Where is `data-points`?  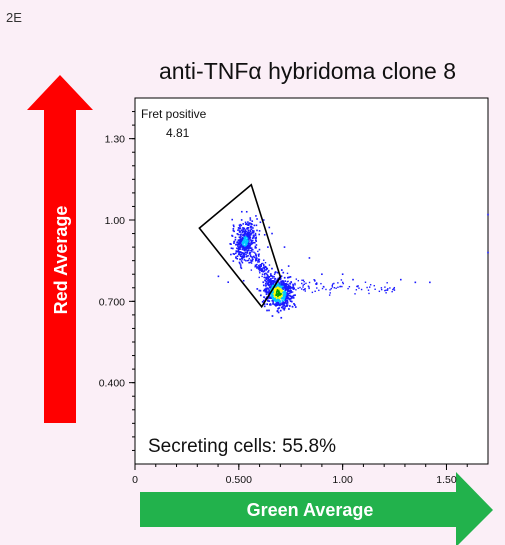 data-points is located at coordinates (353, 264).